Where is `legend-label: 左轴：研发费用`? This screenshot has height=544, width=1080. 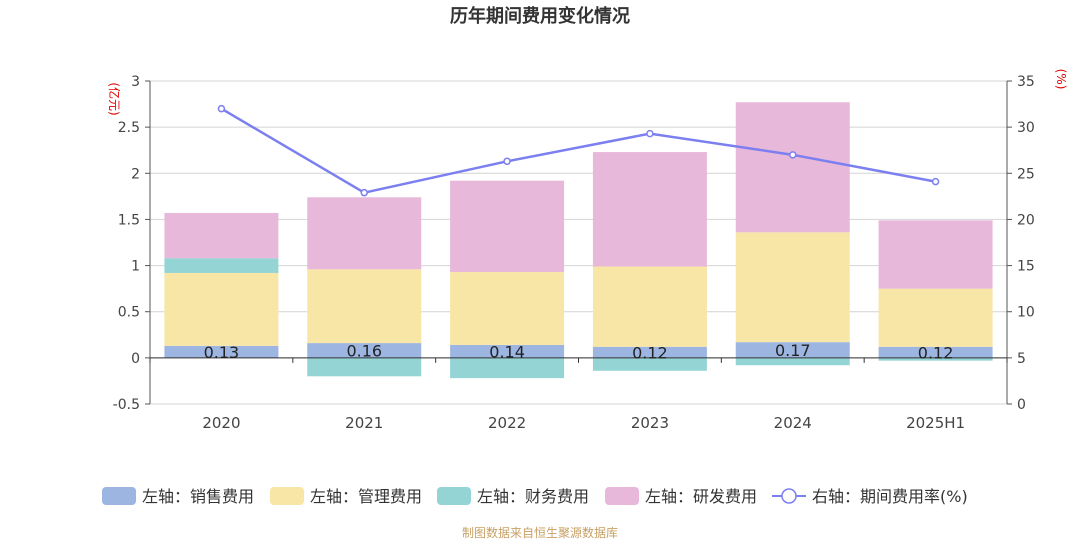
legend-label: 左轴：研发费用 is located at coordinates (701, 496).